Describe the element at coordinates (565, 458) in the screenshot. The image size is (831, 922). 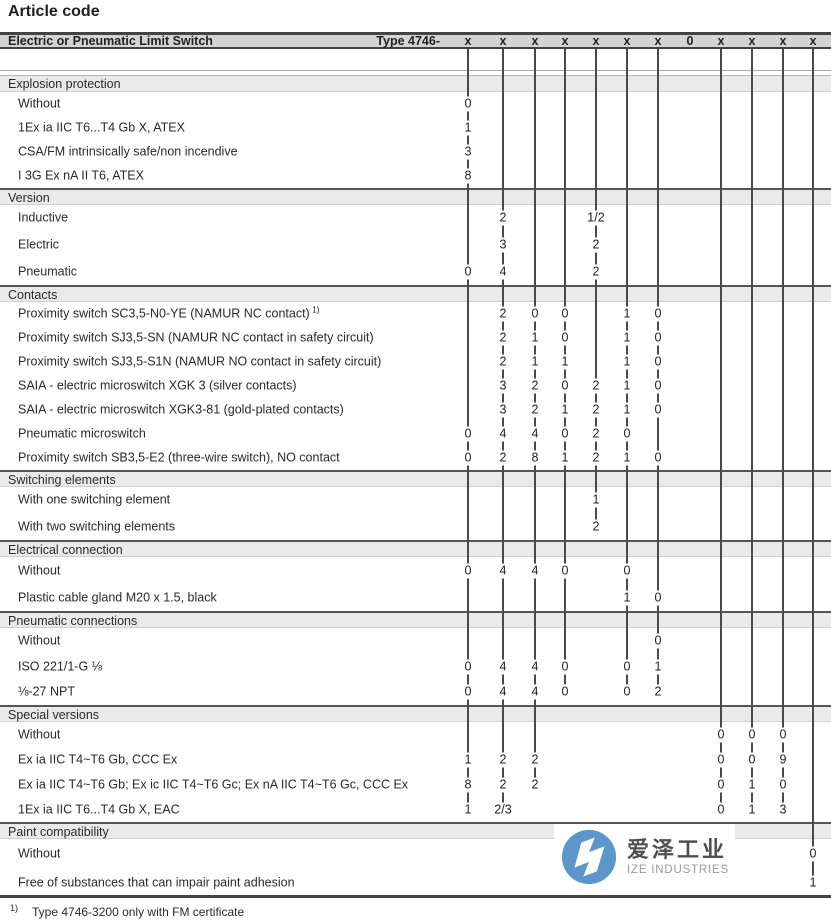
I see `code-digit-col4: 1` at that location.